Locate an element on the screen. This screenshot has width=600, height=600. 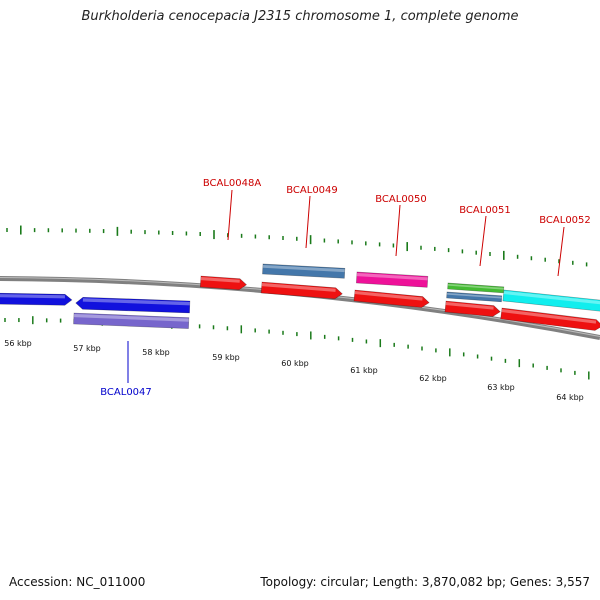
kbp-label: 61 kbp is located at coordinates (364, 370).